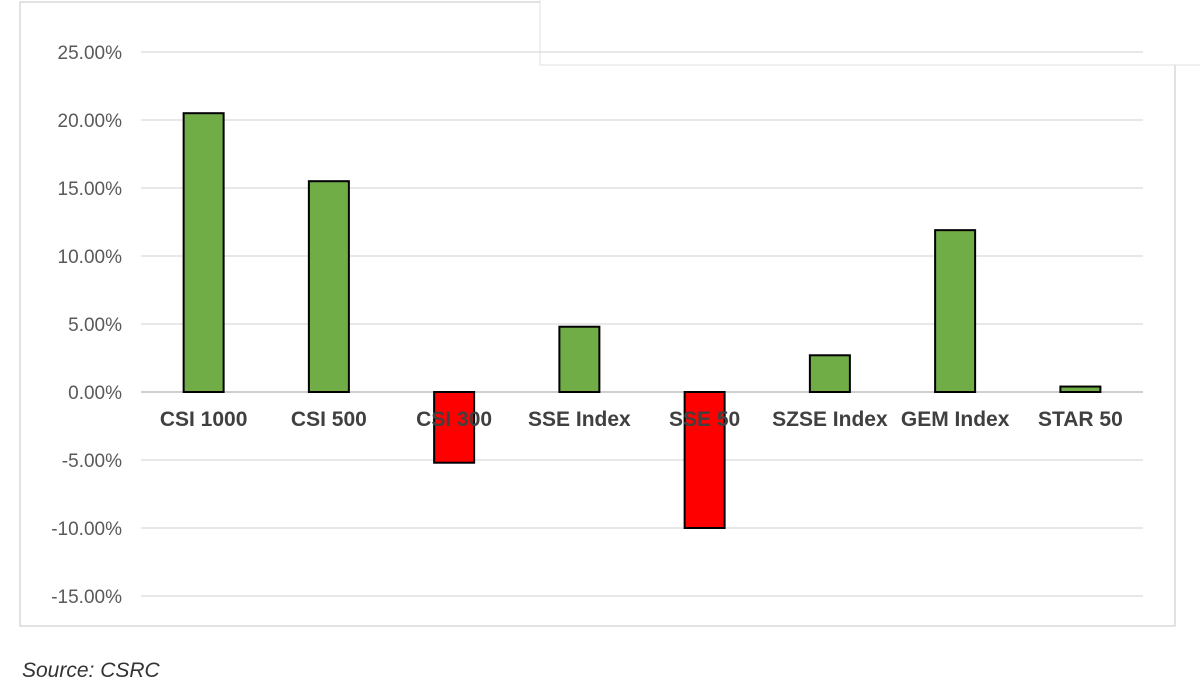  What do you see at coordinates (95, 325) in the screenshot?
I see `y-tick-label: 5.00%` at bounding box center [95, 325].